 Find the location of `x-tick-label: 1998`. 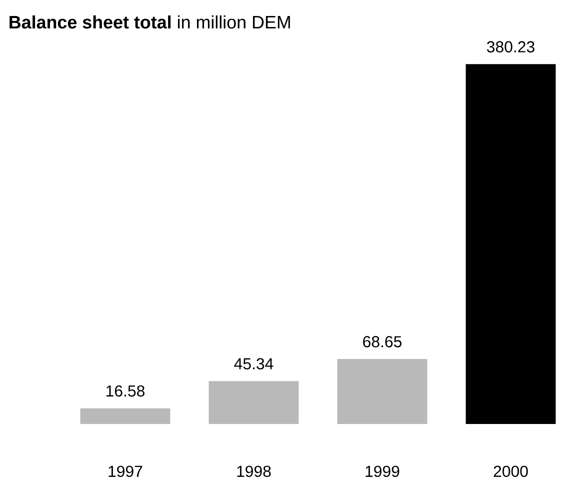

x-tick-label: 1998 is located at coordinates (254, 471).